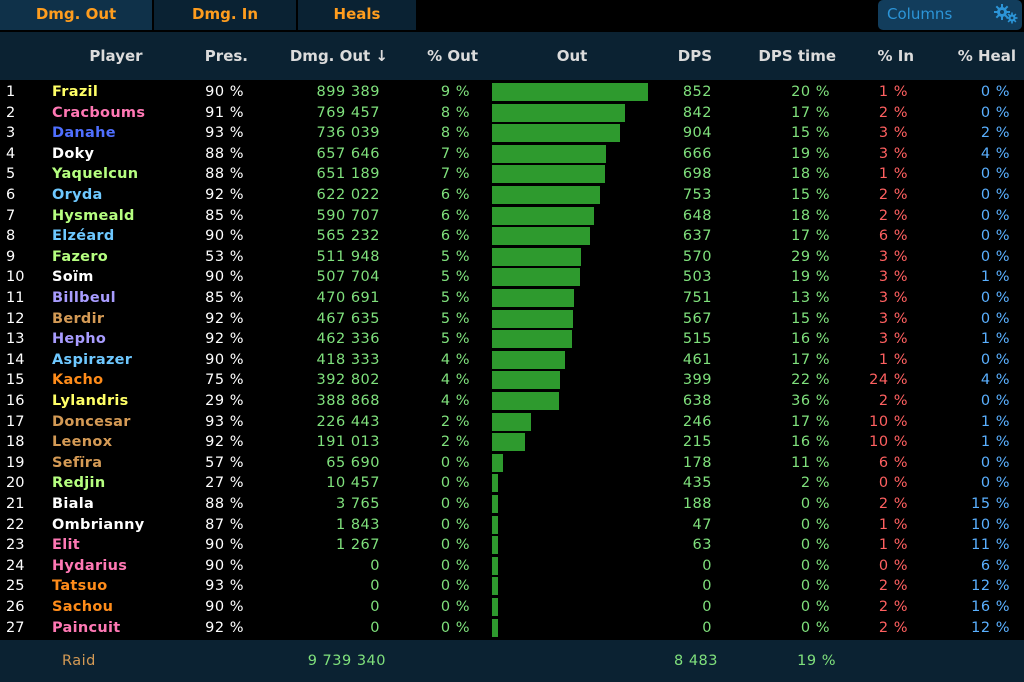  Describe the element at coordinates (512, 525) in the screenshot. I see `table-row: 22 Ombrianny 87 % 1 843 0 % 47 0 % 1 % 10 %` at that location.